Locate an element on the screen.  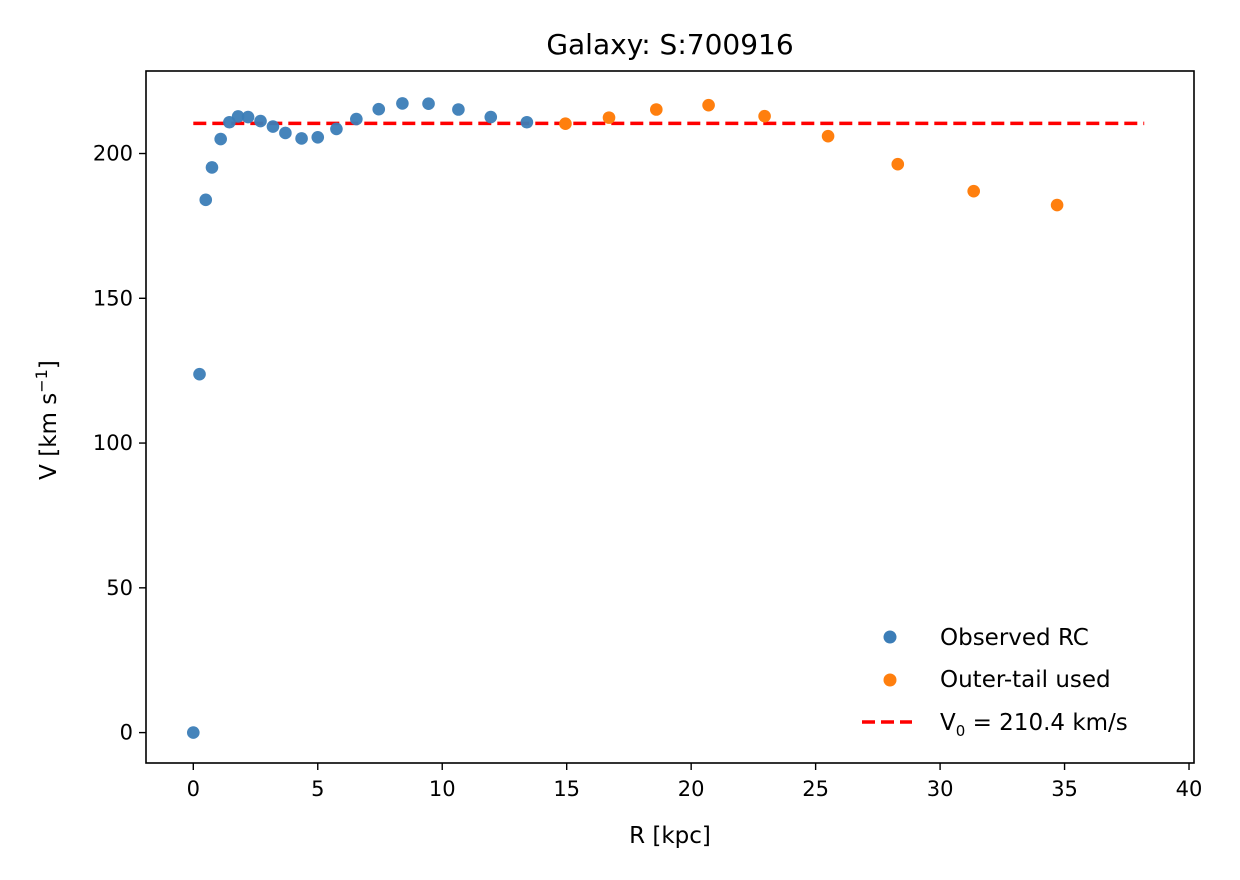
y-tick-label: 50 is located at coordinates (119, 588).